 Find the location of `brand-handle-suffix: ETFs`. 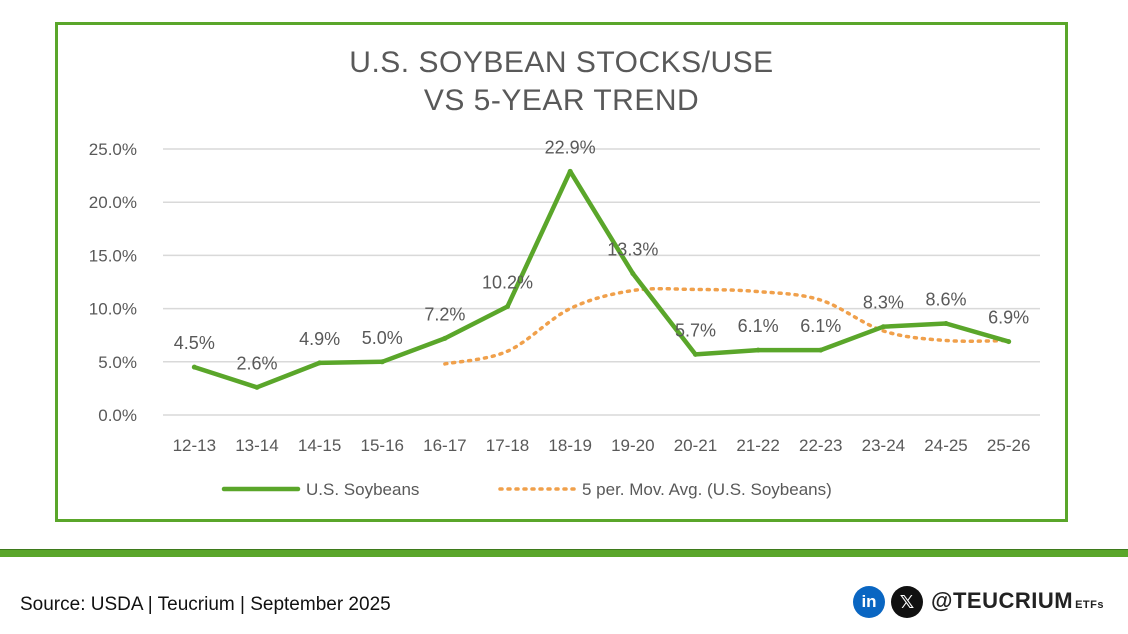

brand-handle-suffix: ETFs is located at coordinates (1089, 605).